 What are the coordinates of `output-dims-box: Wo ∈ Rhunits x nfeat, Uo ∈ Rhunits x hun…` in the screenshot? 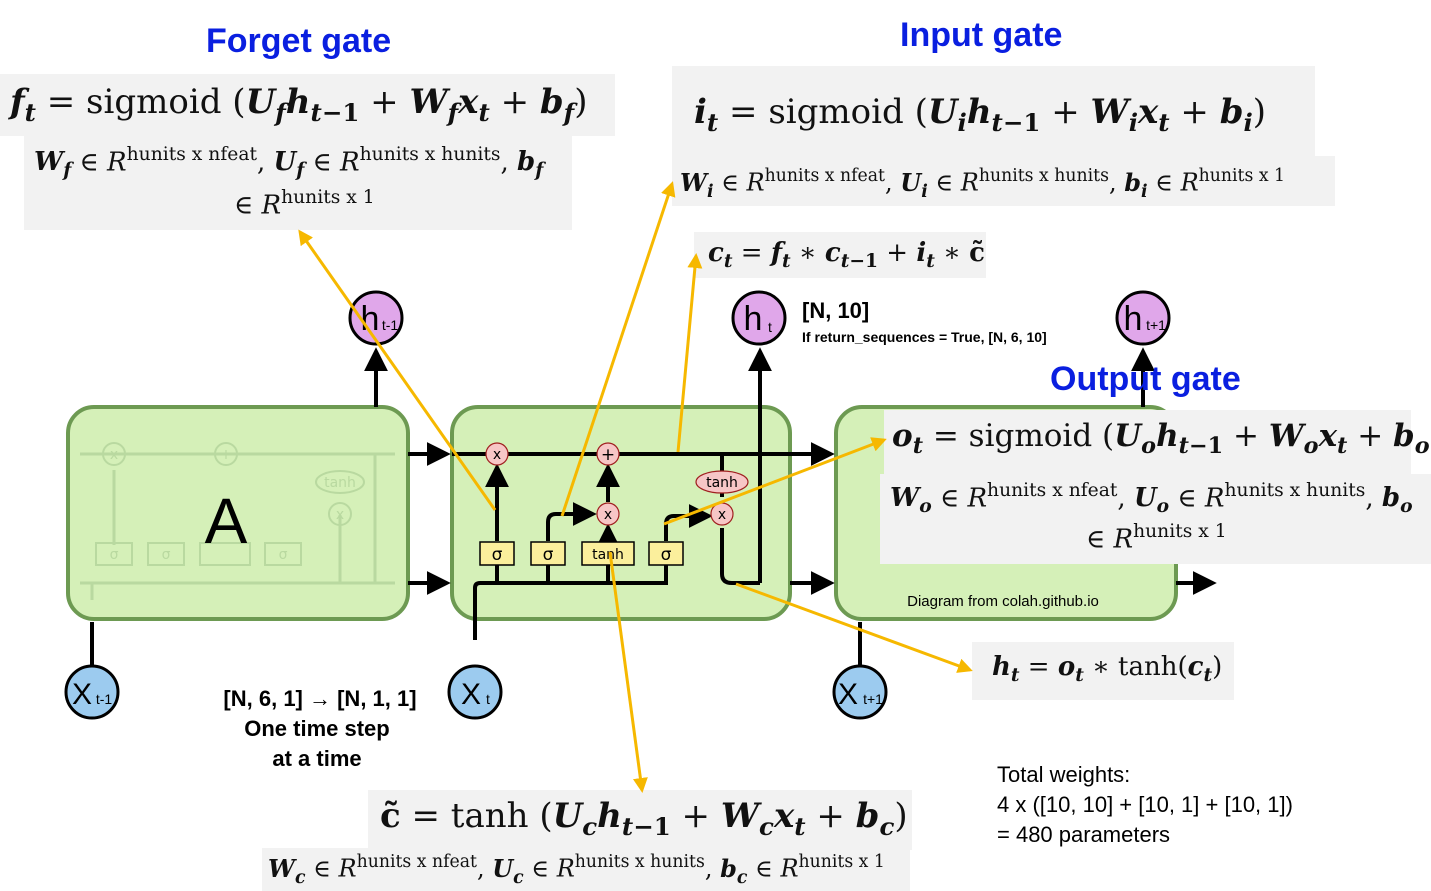 It's located at (1155, 519).